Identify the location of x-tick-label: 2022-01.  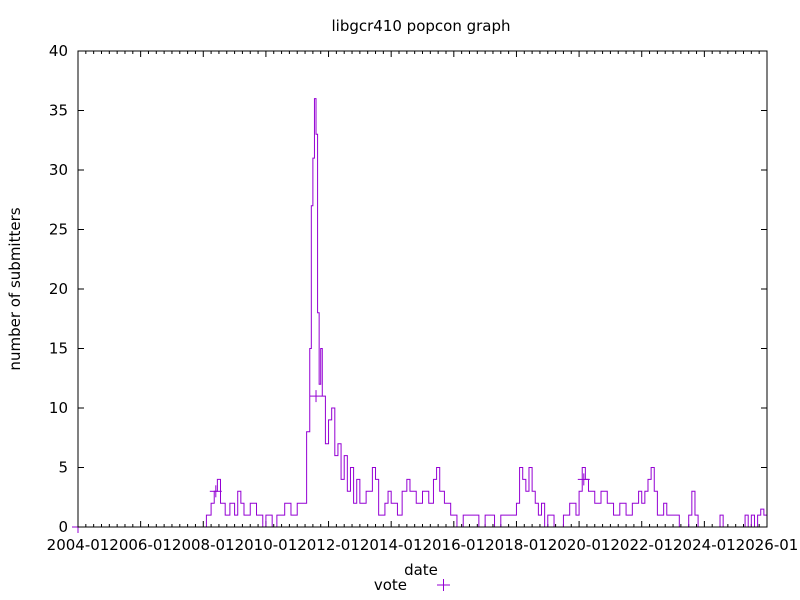
(641, 545).